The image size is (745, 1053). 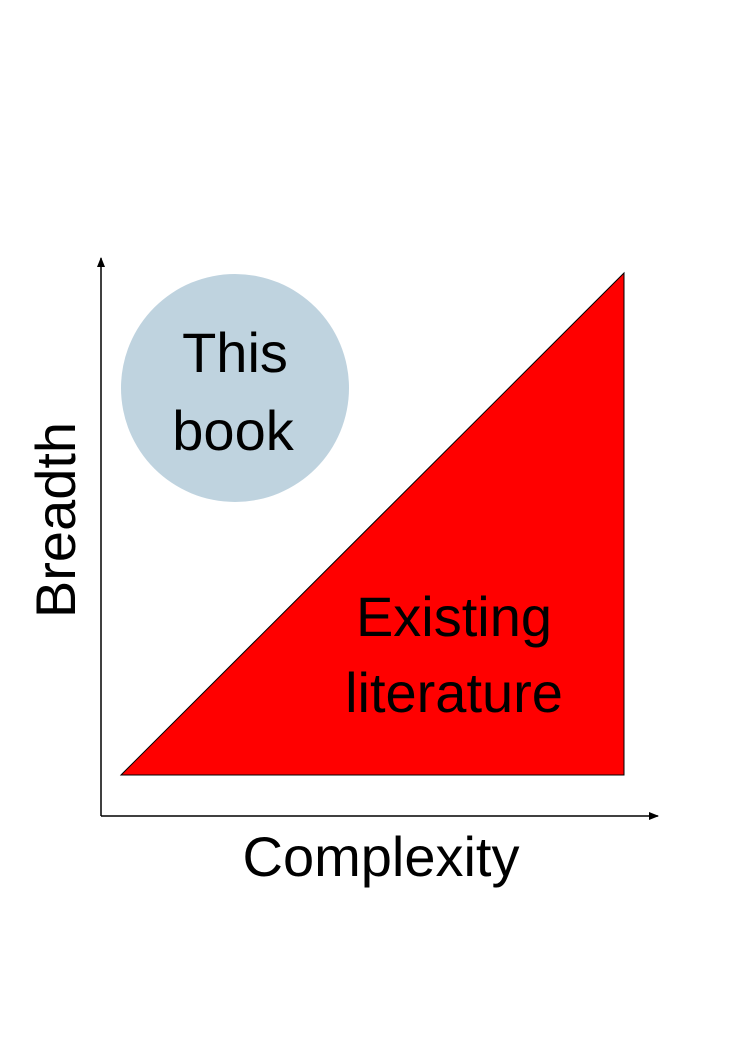 I want to click on existing-literature-label-line2: literature, so click(x=454, y=692).